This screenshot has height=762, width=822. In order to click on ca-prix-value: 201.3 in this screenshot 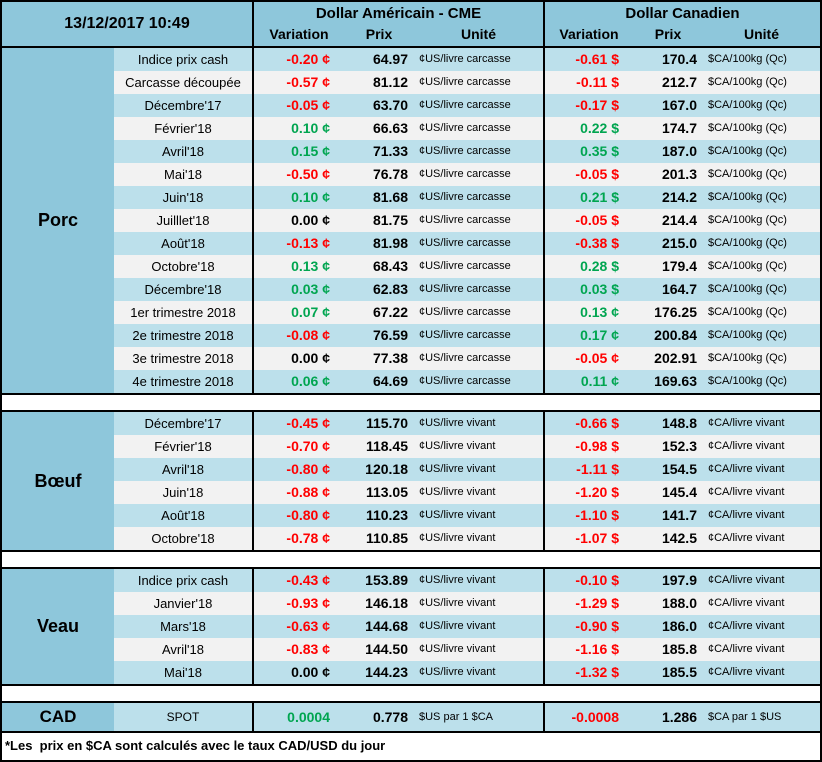, I will do `click(668, 174)`.